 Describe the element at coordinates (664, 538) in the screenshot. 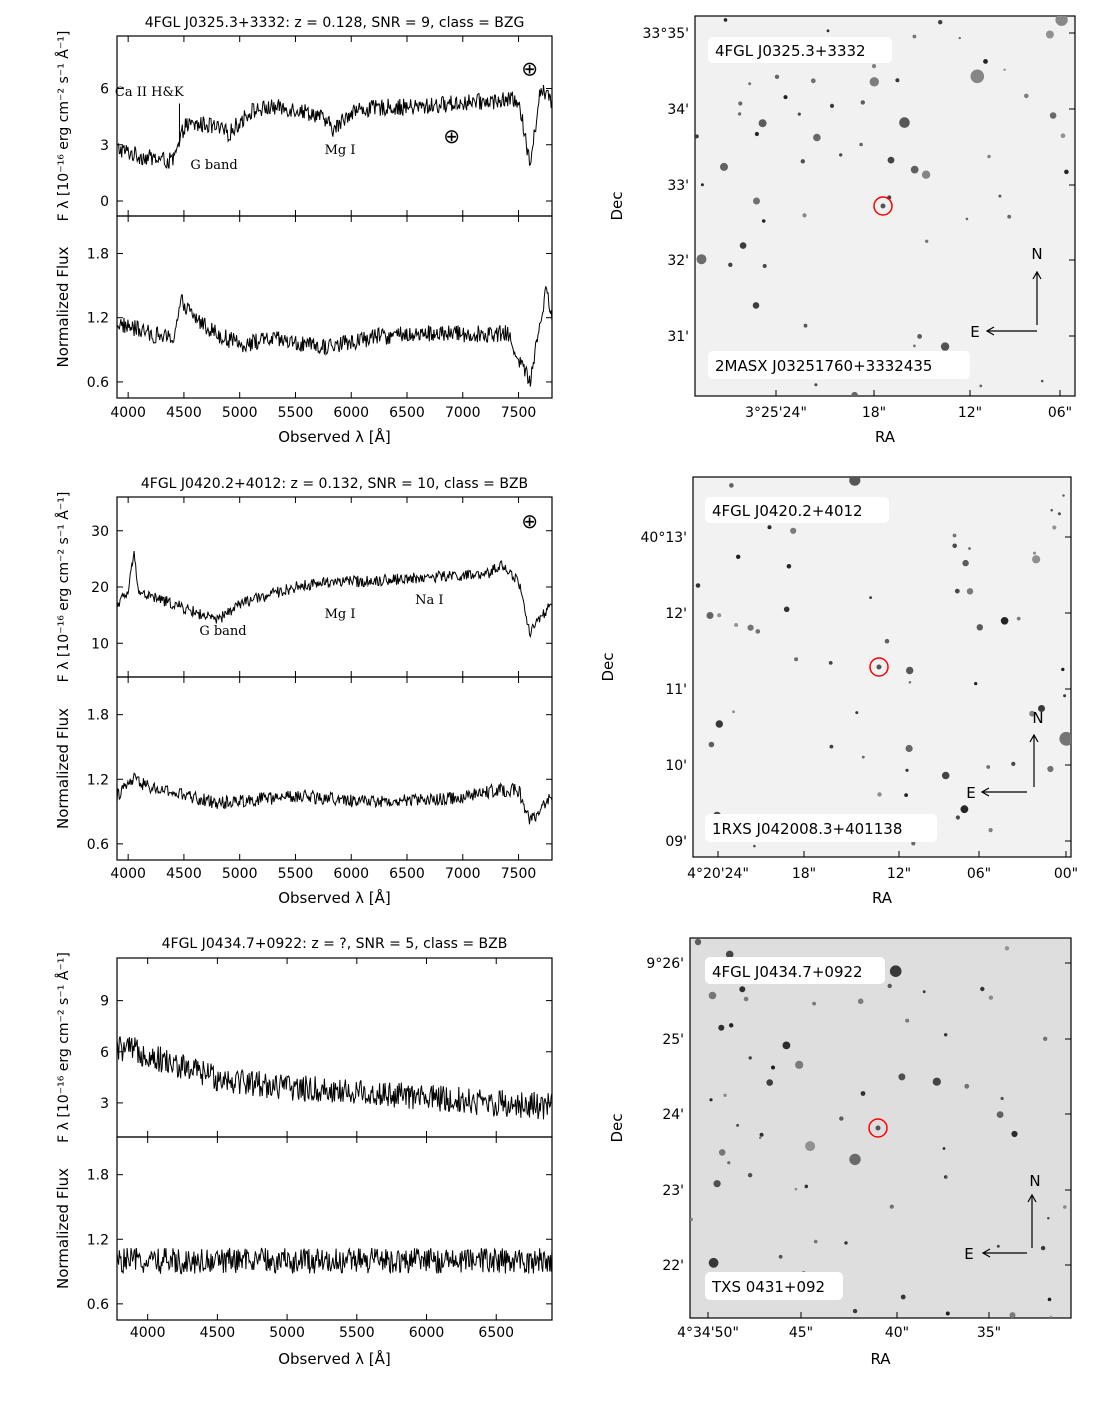

I see `dec-tick-label: 40°13'` at that location.